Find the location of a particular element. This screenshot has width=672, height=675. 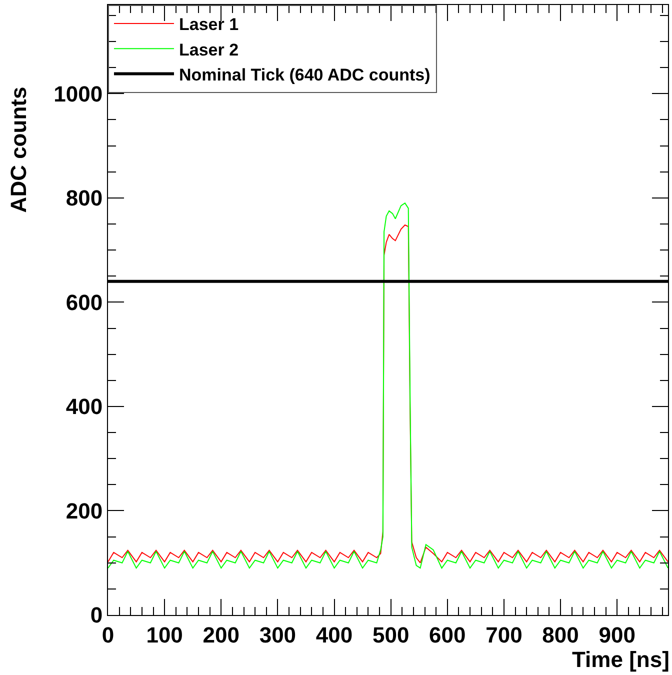

x-tick-label: 200 is located at coordinates (221, 635).